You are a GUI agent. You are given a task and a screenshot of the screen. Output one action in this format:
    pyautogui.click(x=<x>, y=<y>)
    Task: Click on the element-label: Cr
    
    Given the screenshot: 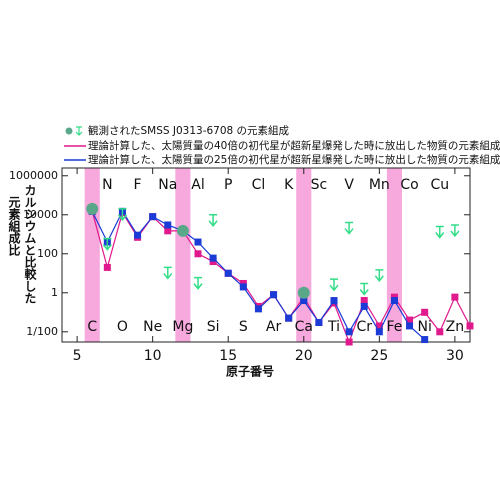 What is the action you would take?
    pyautogui.click(x=364, y=327)
    